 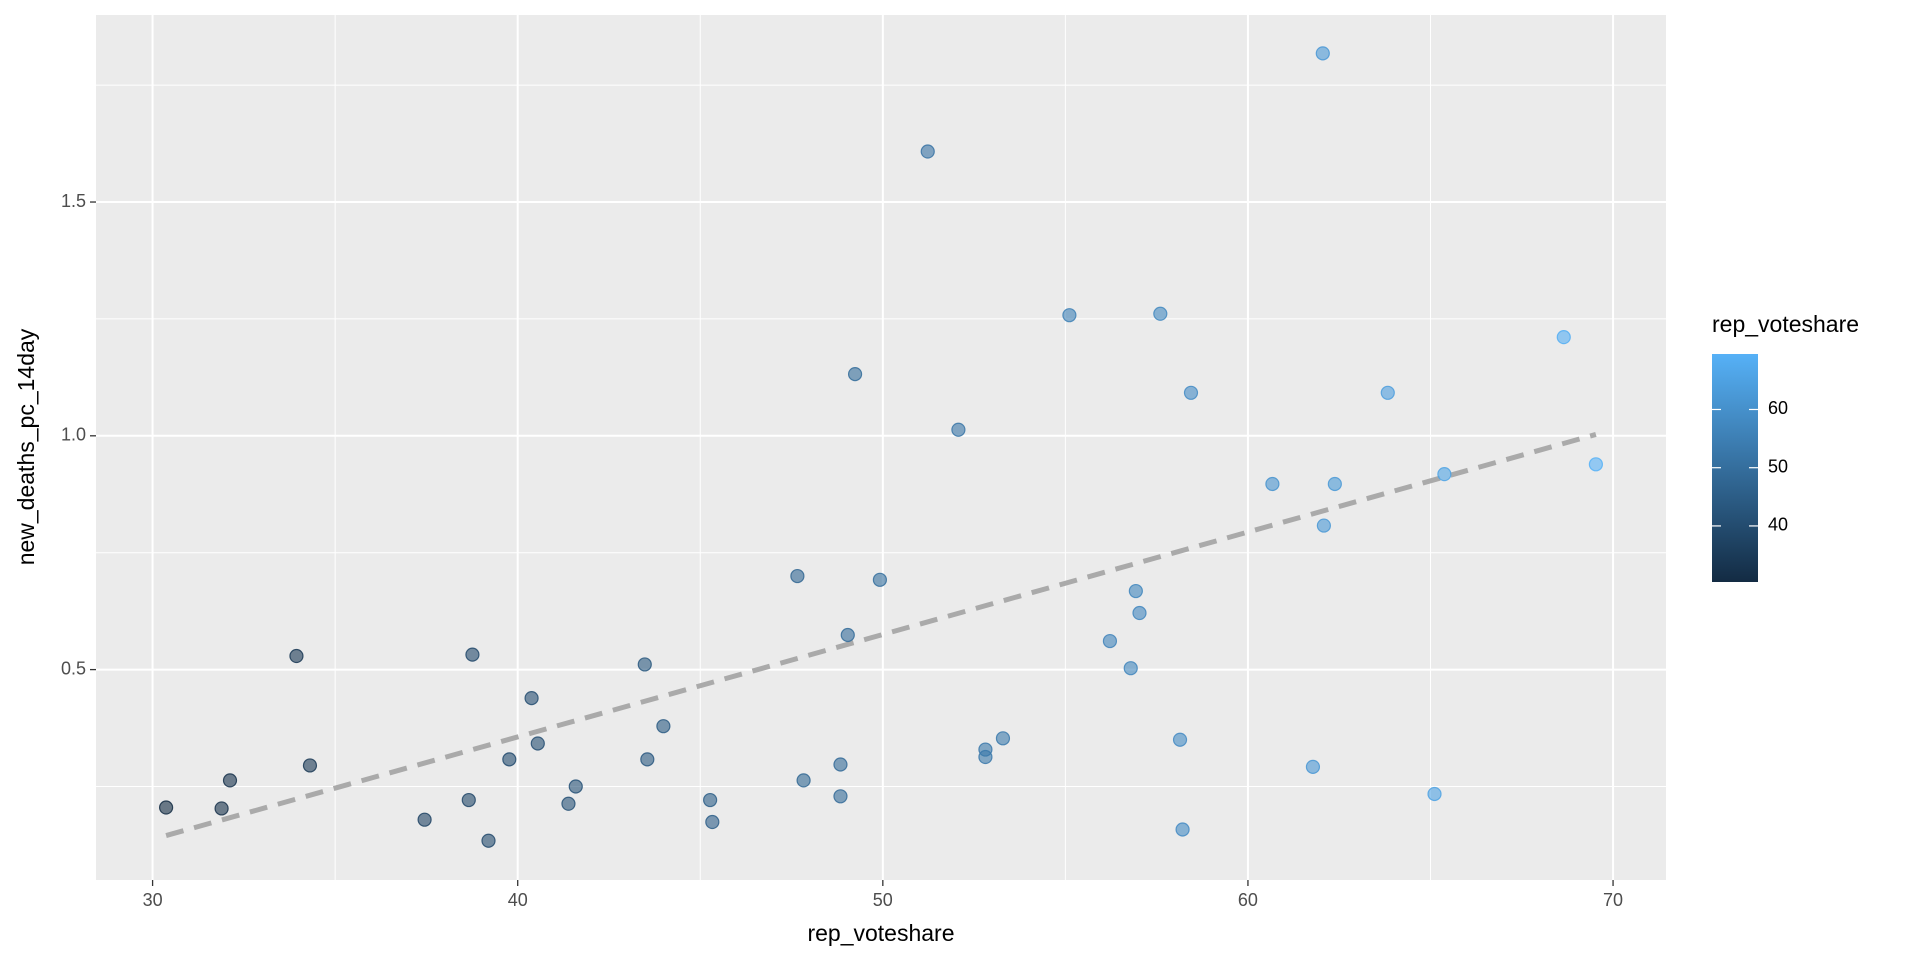 I want to click on legend-label: 50, so click(x=1778, y=466).